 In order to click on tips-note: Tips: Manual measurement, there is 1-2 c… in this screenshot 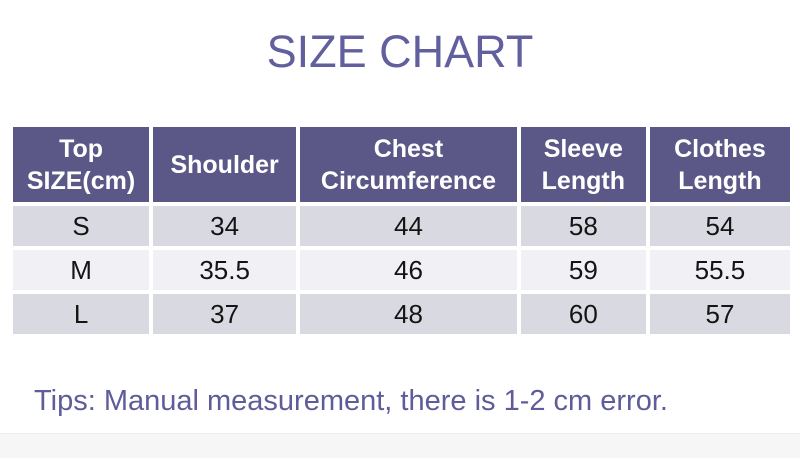, I will do `click(351, 401)`.